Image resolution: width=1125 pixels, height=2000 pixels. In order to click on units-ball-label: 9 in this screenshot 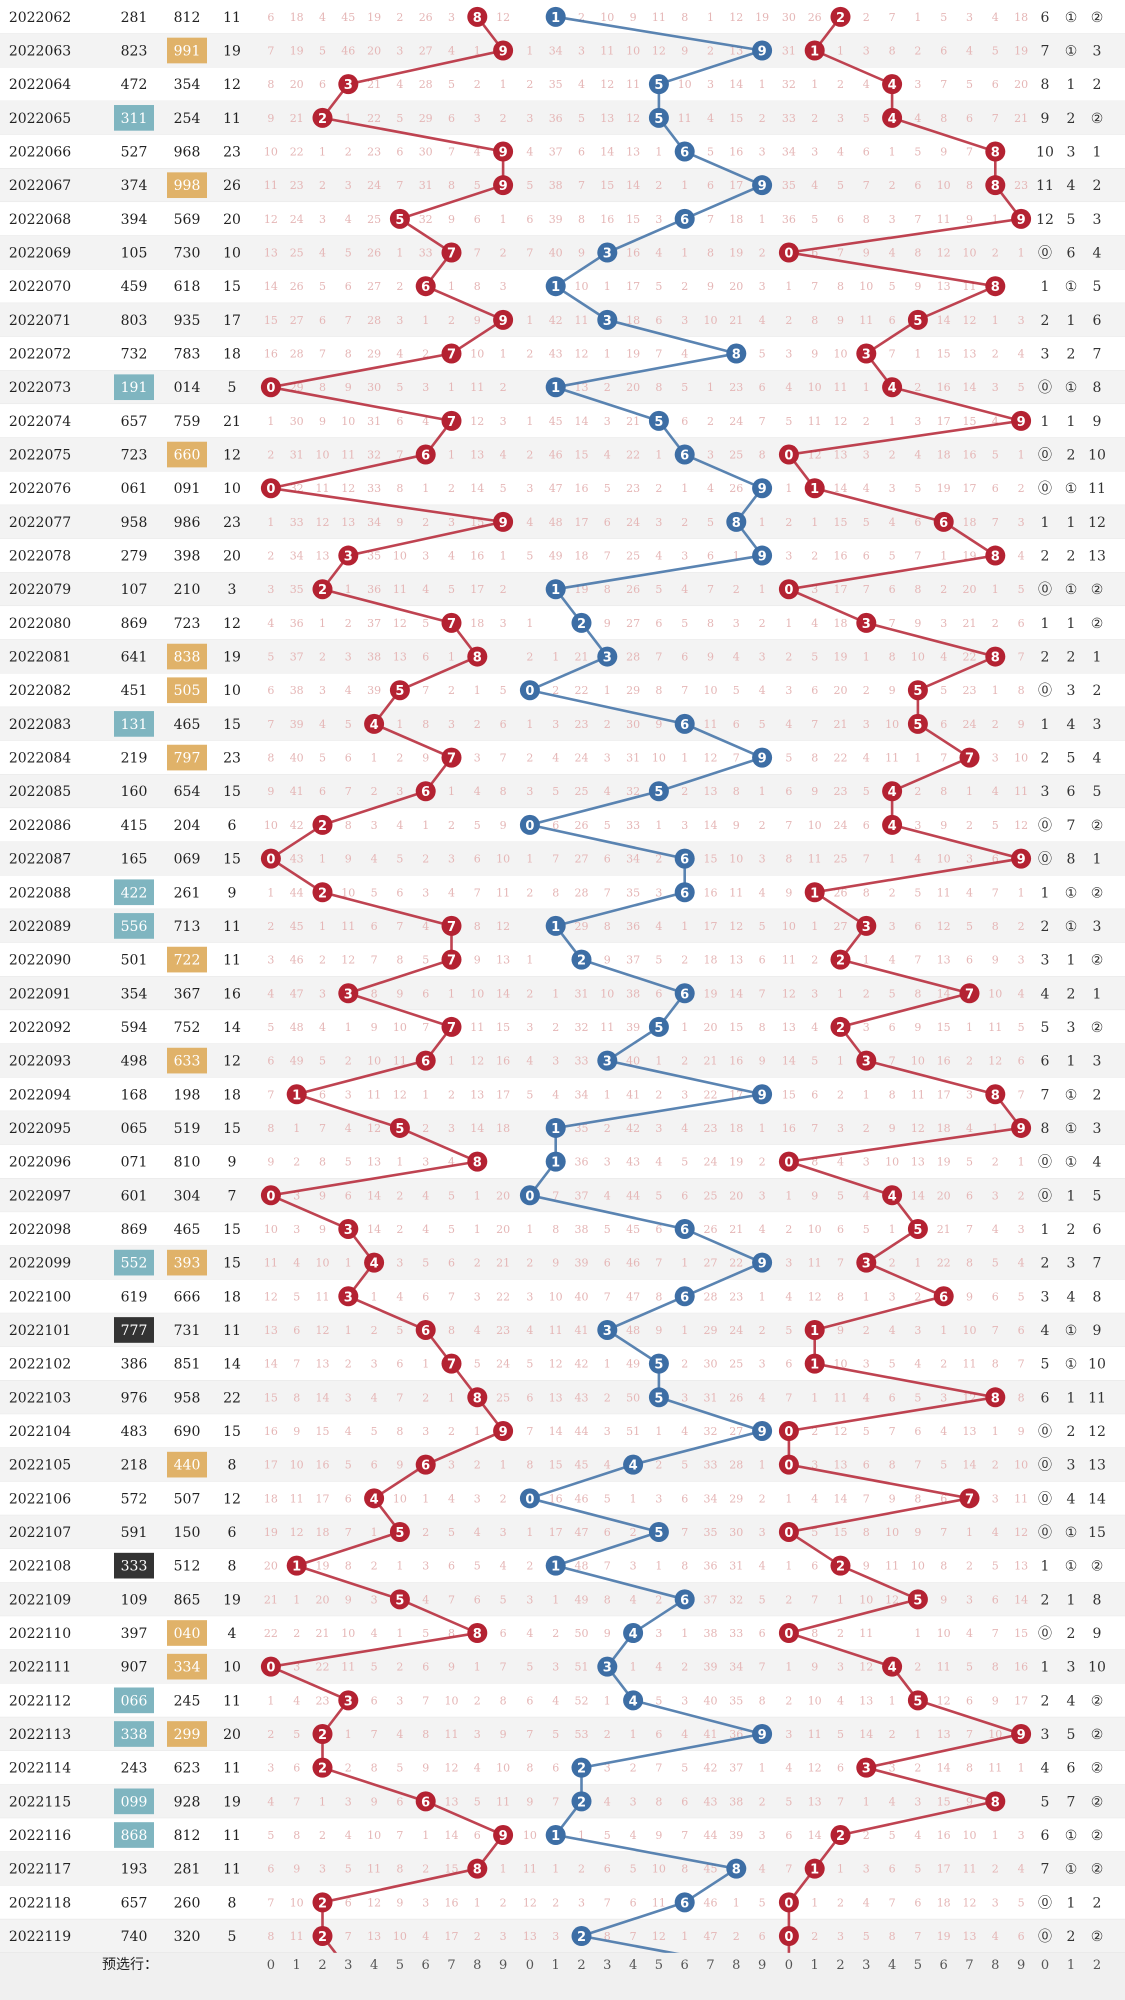, I will do `click(1021, 1129)`.